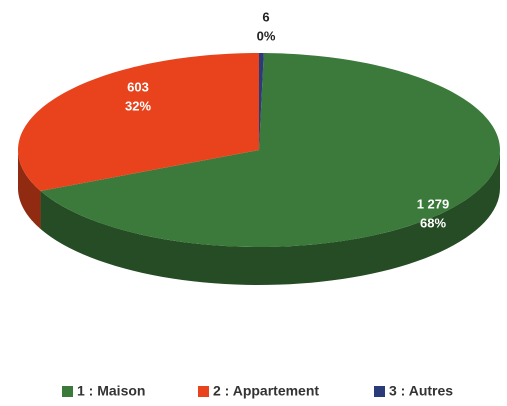 The height and width of the screenshot is (406, 507). What do you see at coordinates (29, 189) in the screenshot?
I see `slice-side` at bounding box center [29, 189].